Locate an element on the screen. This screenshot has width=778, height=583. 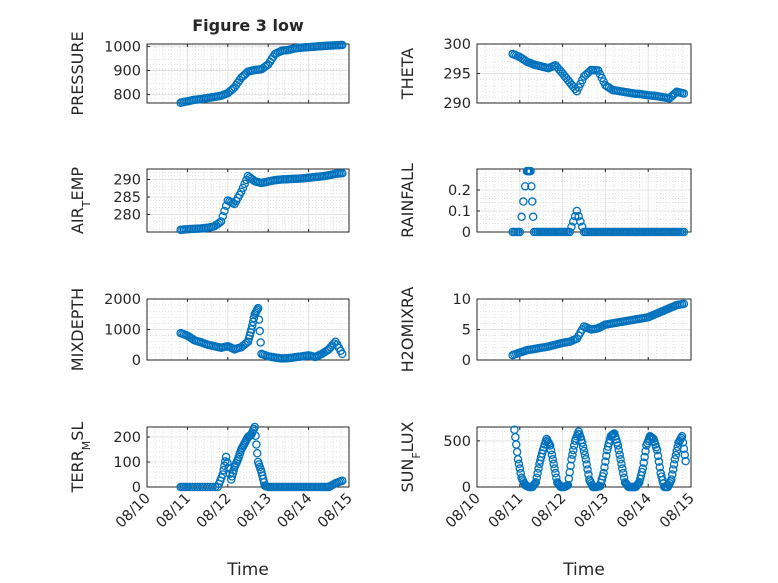
grid is located at coordinates (248, 200).